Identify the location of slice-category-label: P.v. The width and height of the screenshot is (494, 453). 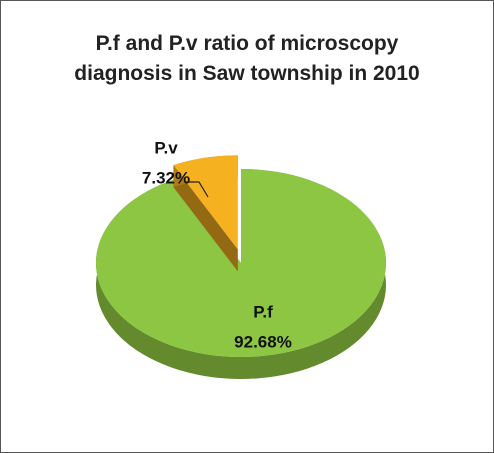
(166, 147).